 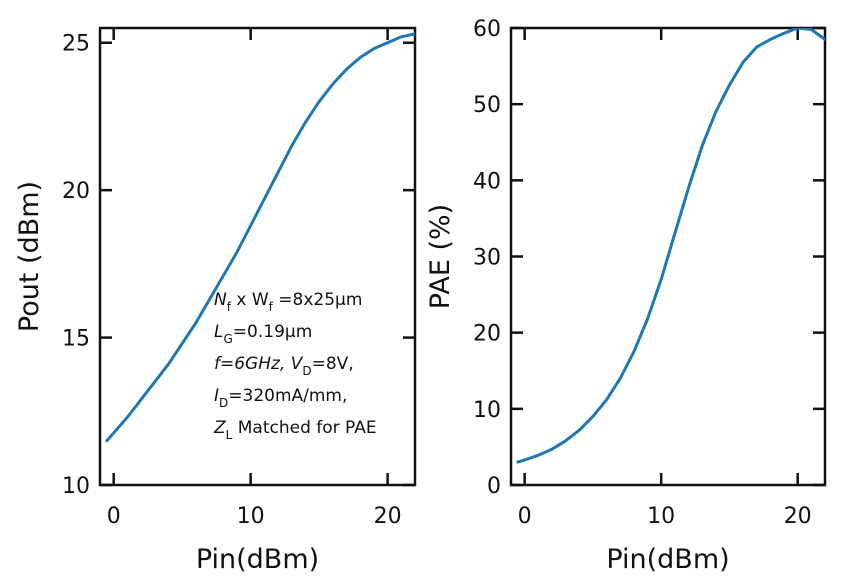 I want to click on chart1-xtick-label: 10, so click(x=251, y=516).